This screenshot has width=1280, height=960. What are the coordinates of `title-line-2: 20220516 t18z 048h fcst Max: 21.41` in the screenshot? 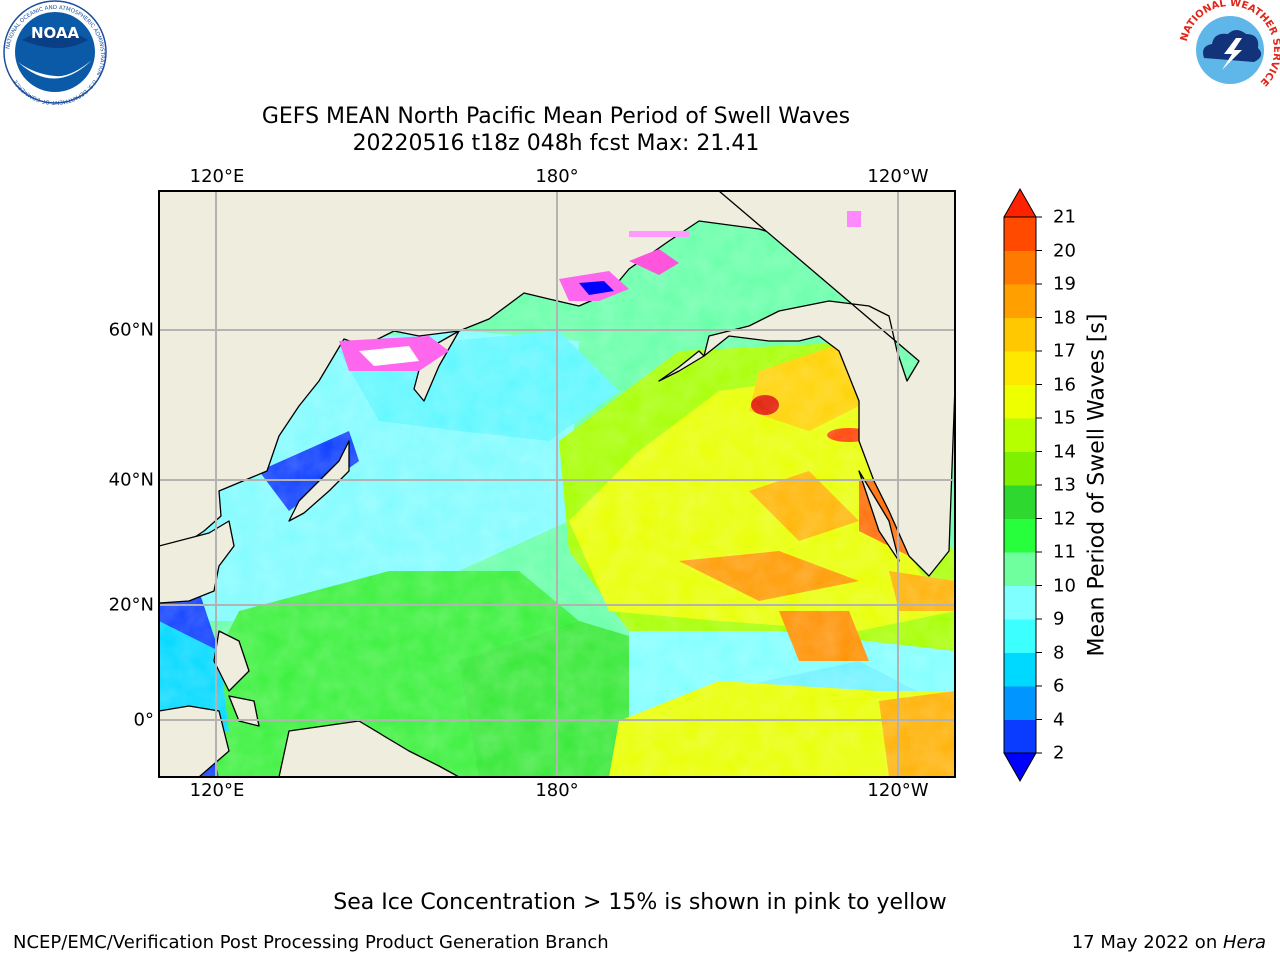 It's located at (556, 143).